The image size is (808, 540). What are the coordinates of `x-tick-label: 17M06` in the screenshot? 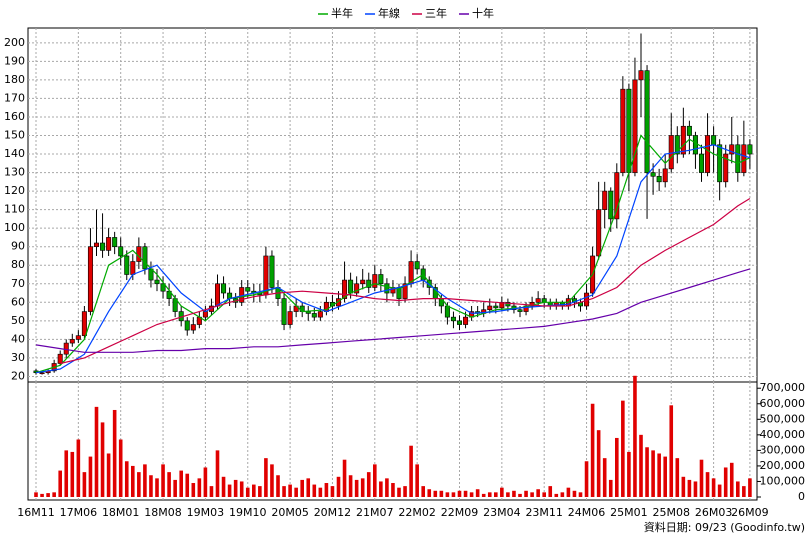 It's located at (79, 512).